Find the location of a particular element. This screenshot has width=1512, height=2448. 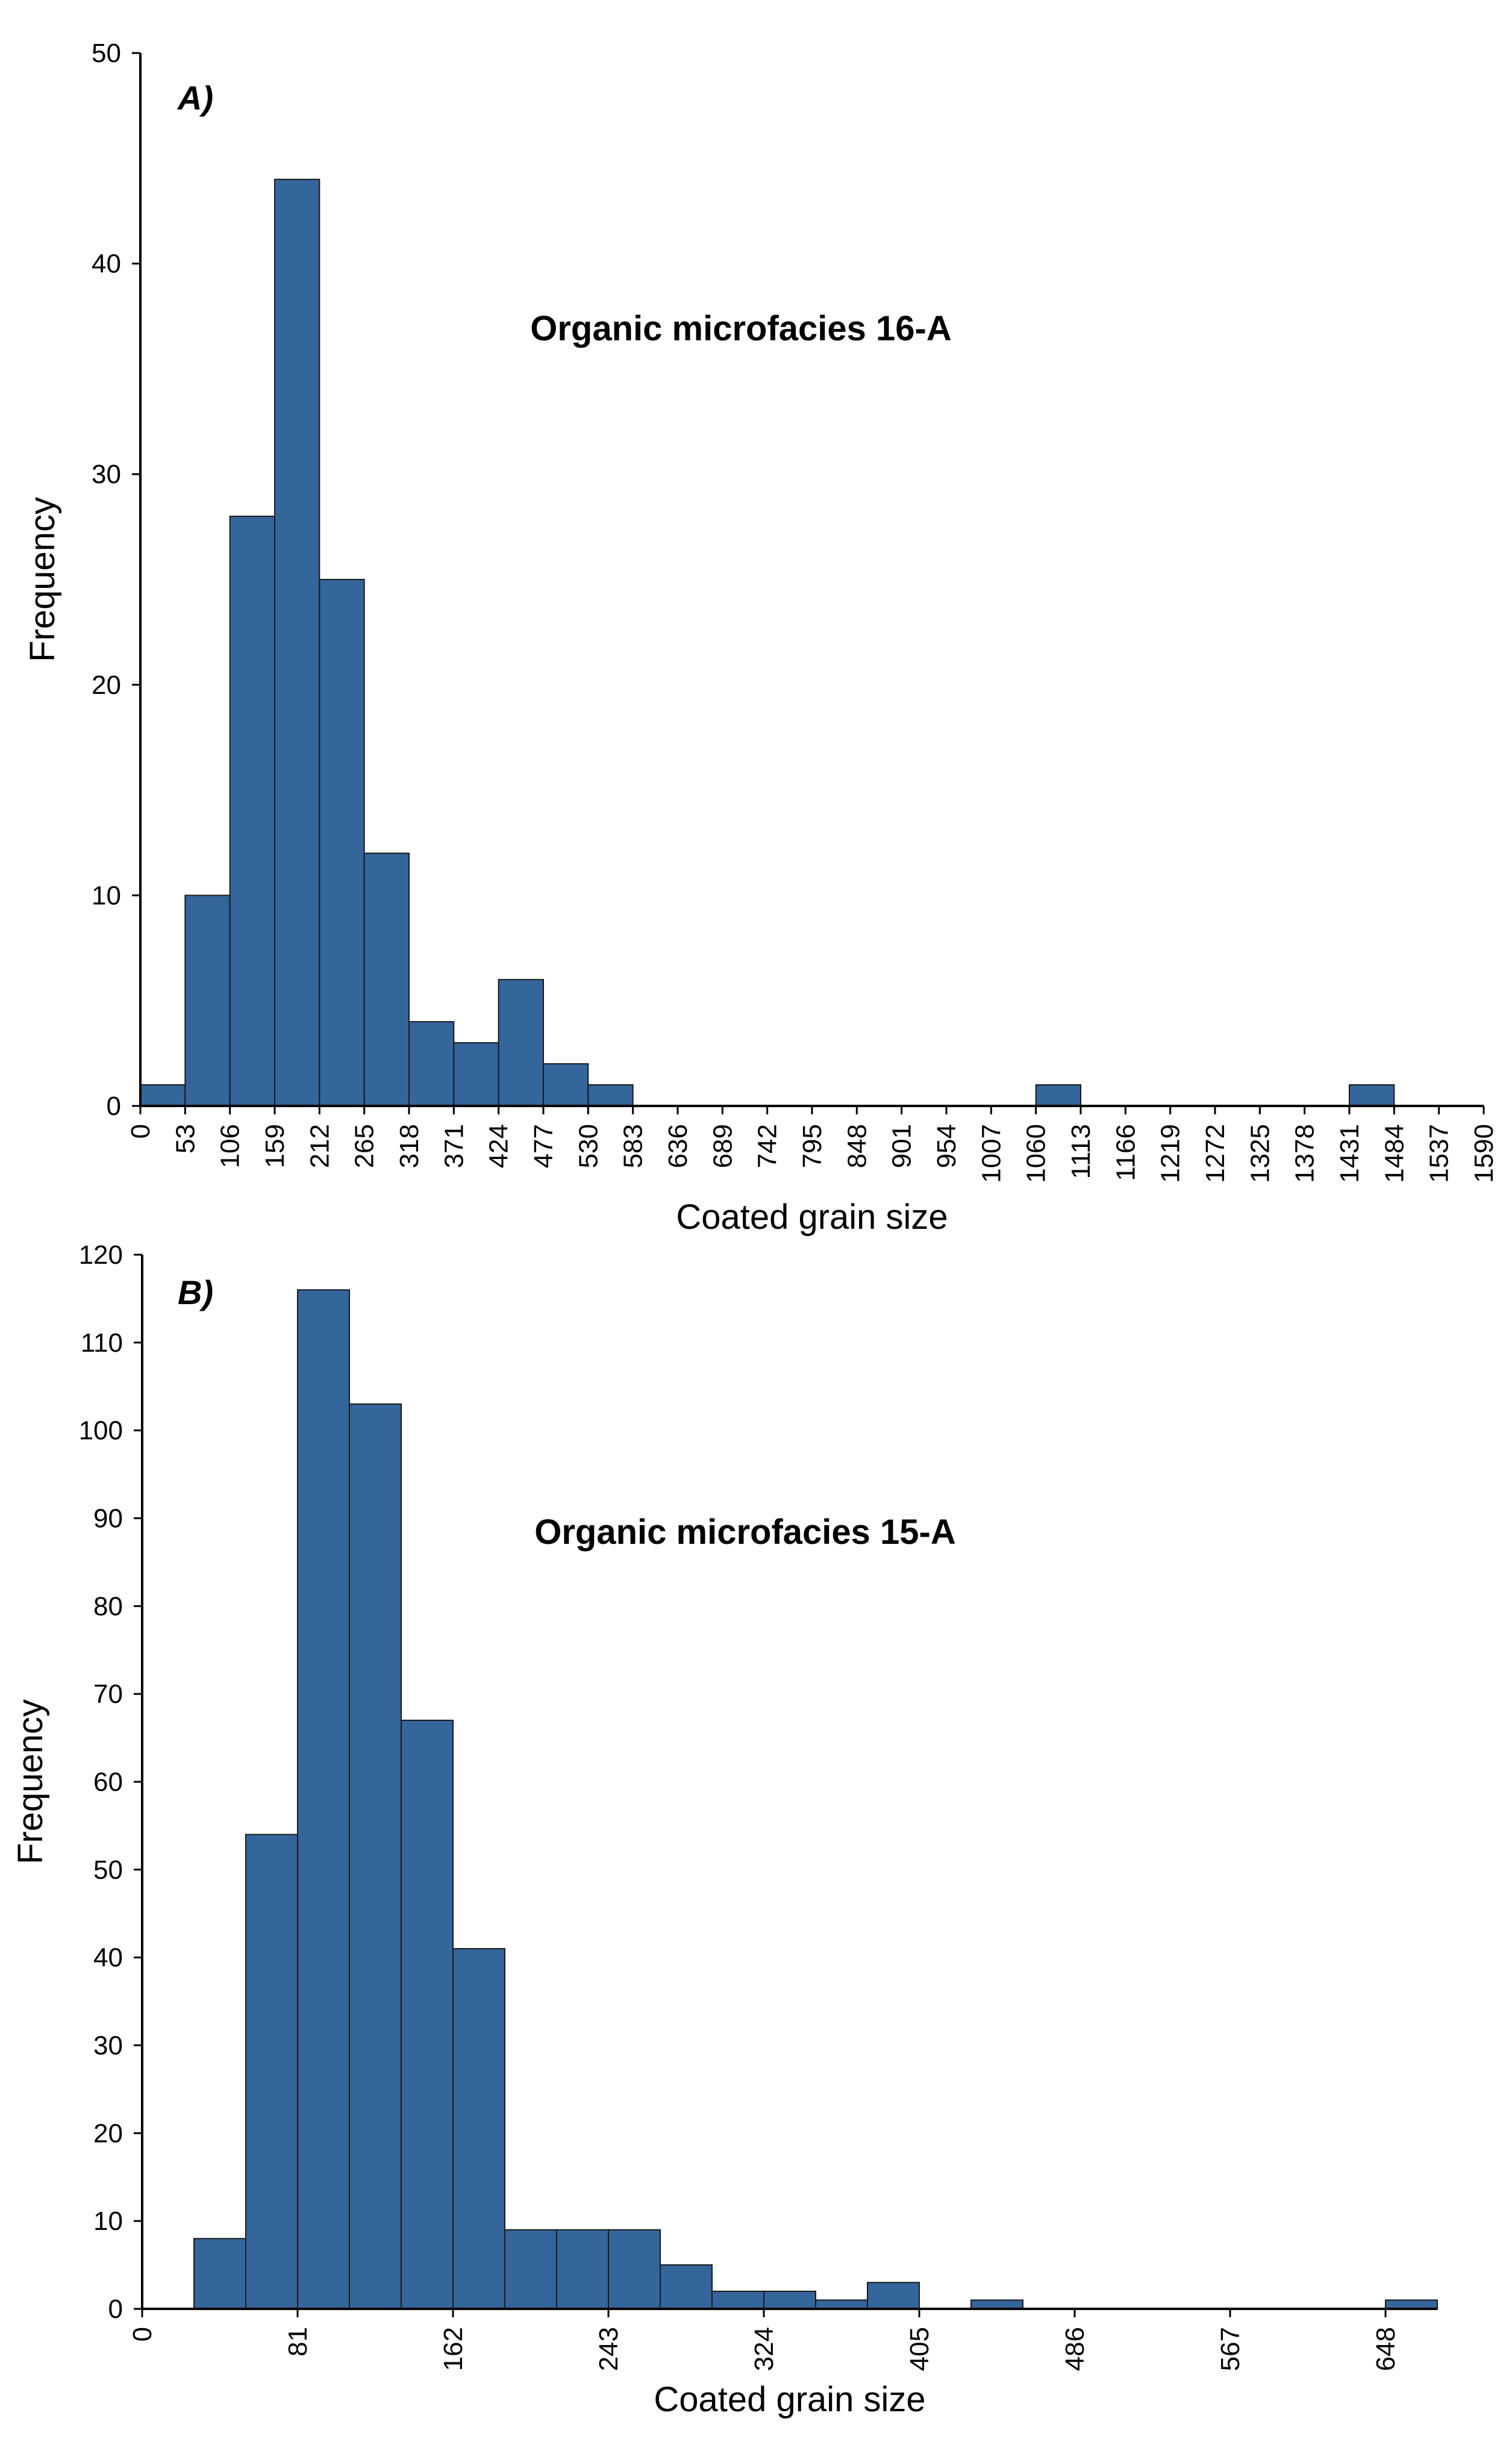

y-tick-label: 80 is located at coordinates (108, 1606).